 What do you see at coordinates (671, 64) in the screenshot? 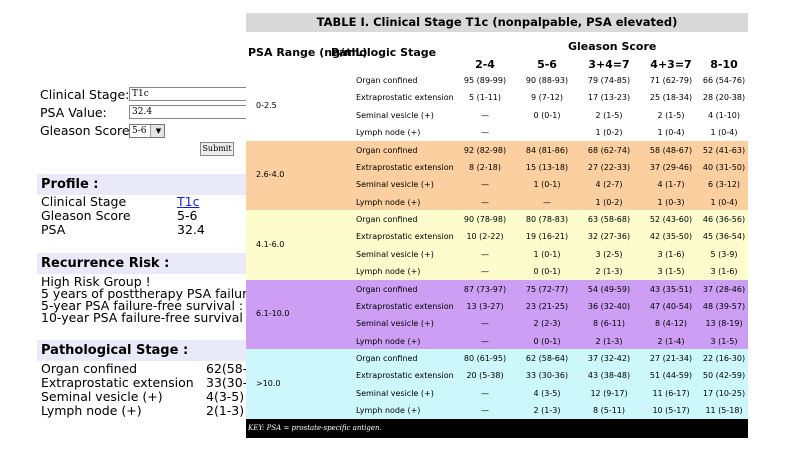
I see `gleason-col-header: 4+3=7` at bounding box center [671, 64].